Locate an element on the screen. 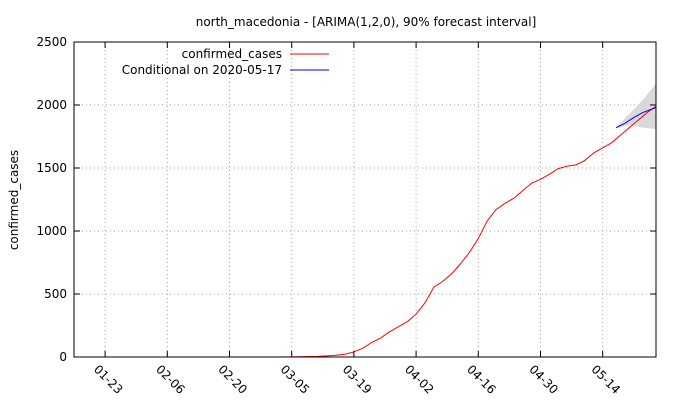 The width and height of the screenshot is (680, 400). x-tick-label: 02-06 is located at coordinates (170, 379).